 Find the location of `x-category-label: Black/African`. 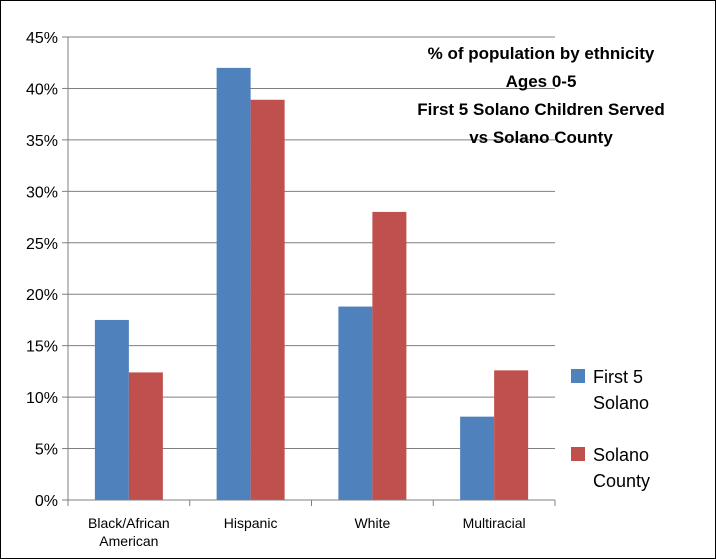

x-category-label: Black/African is located at coordinates (129, 523).